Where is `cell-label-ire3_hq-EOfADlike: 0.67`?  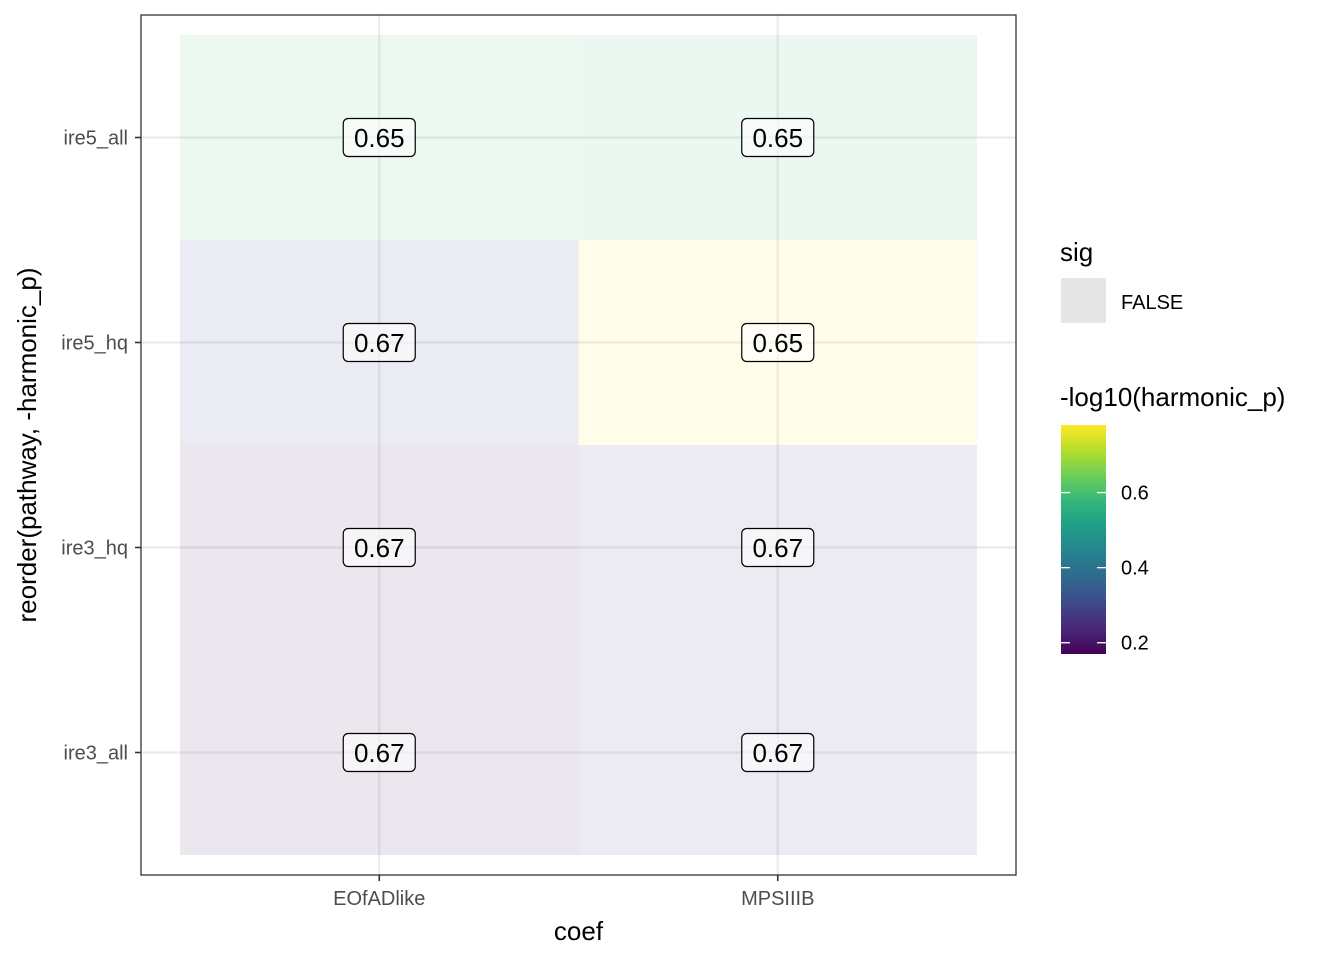 cell-label-ire3_hq-EOfADlike: 0.67 is located at coordinates (379, 547).